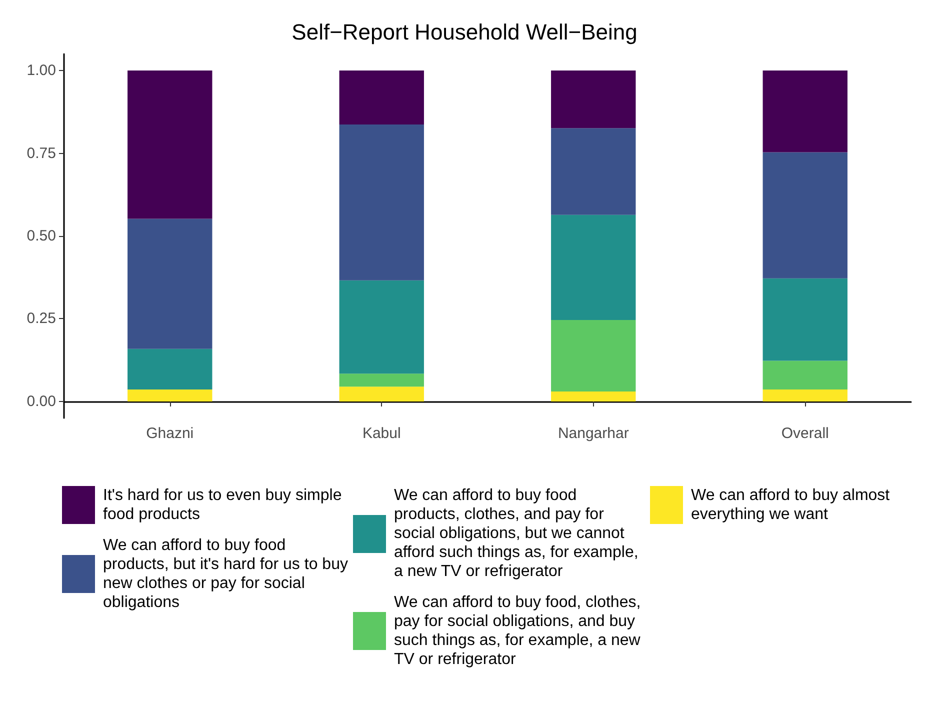 Image resolution: width=929 pixels, height=715 pixels. I want to click on chart-title: Self−Report Household Well−Being, so click(465, 32).